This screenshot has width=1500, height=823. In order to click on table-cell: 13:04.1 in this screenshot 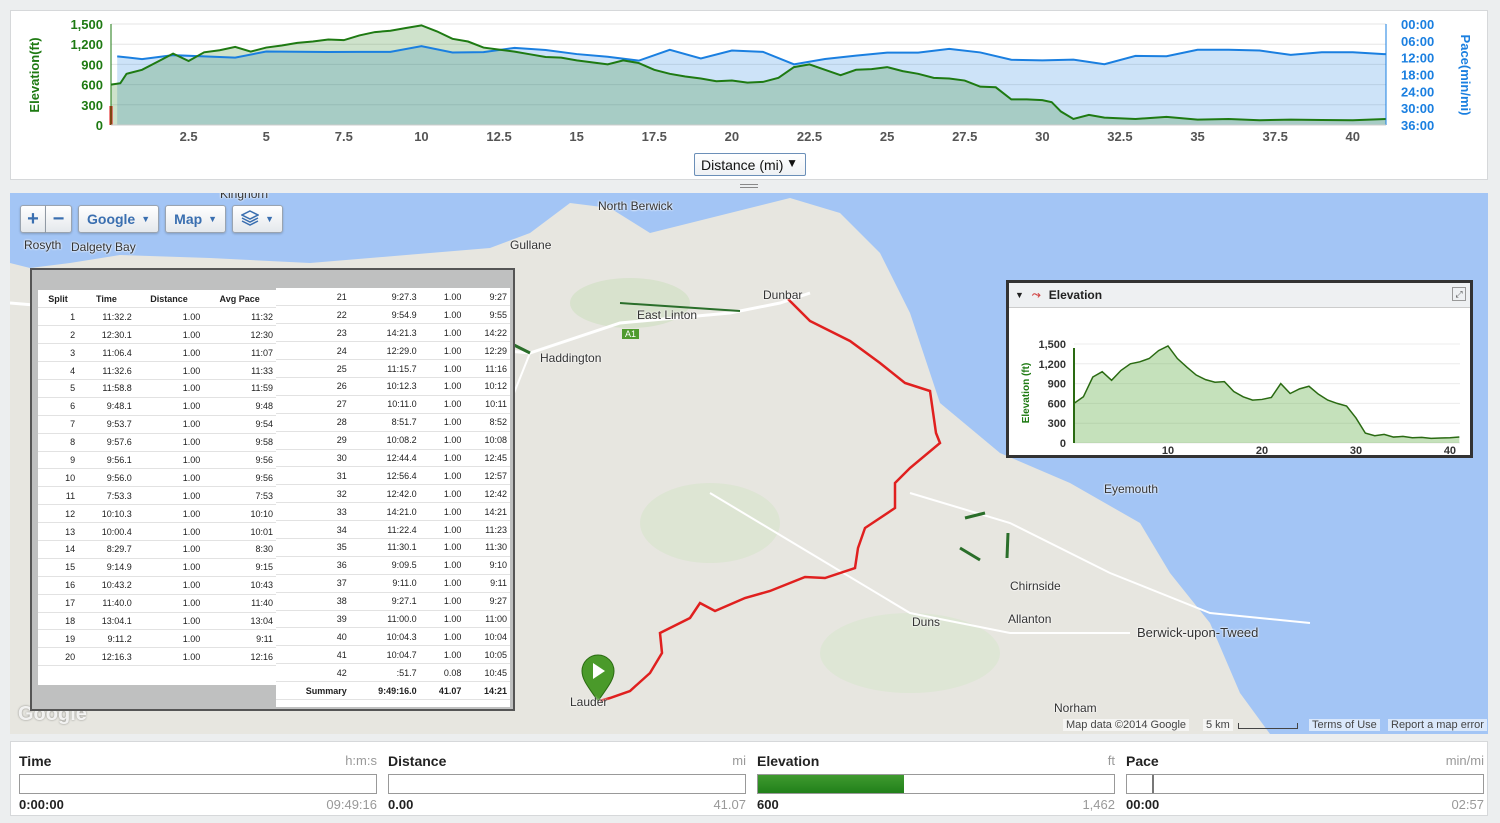, I will do `click(106, 621)`.